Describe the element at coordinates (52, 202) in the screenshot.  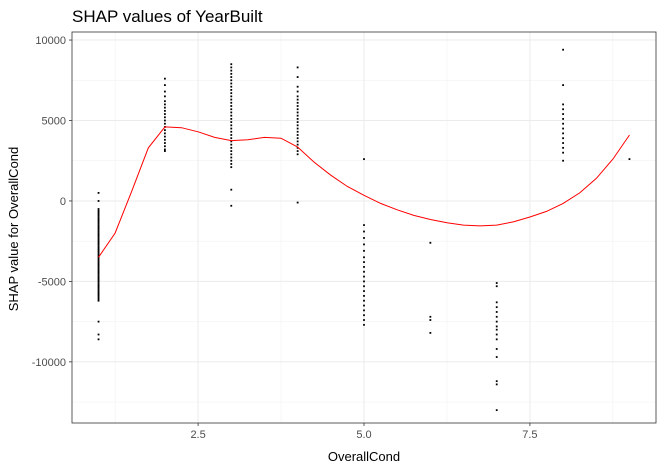
I see `y-axis-ticks: 10000 5000 0 -5000 -10000` at that location.